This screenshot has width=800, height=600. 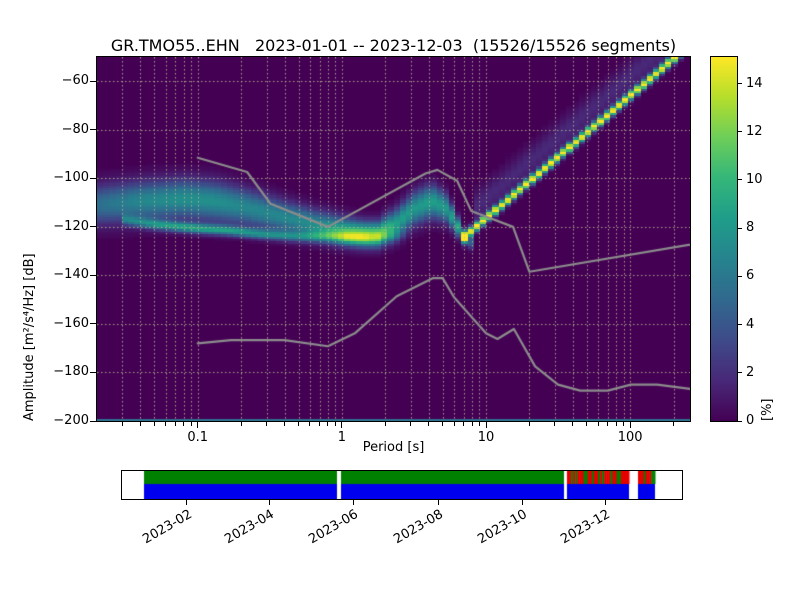 What do you see at coordinates (486, 437) in the screenshot?
I see `x-tick-label: 10` at bounding box center [486, 437].